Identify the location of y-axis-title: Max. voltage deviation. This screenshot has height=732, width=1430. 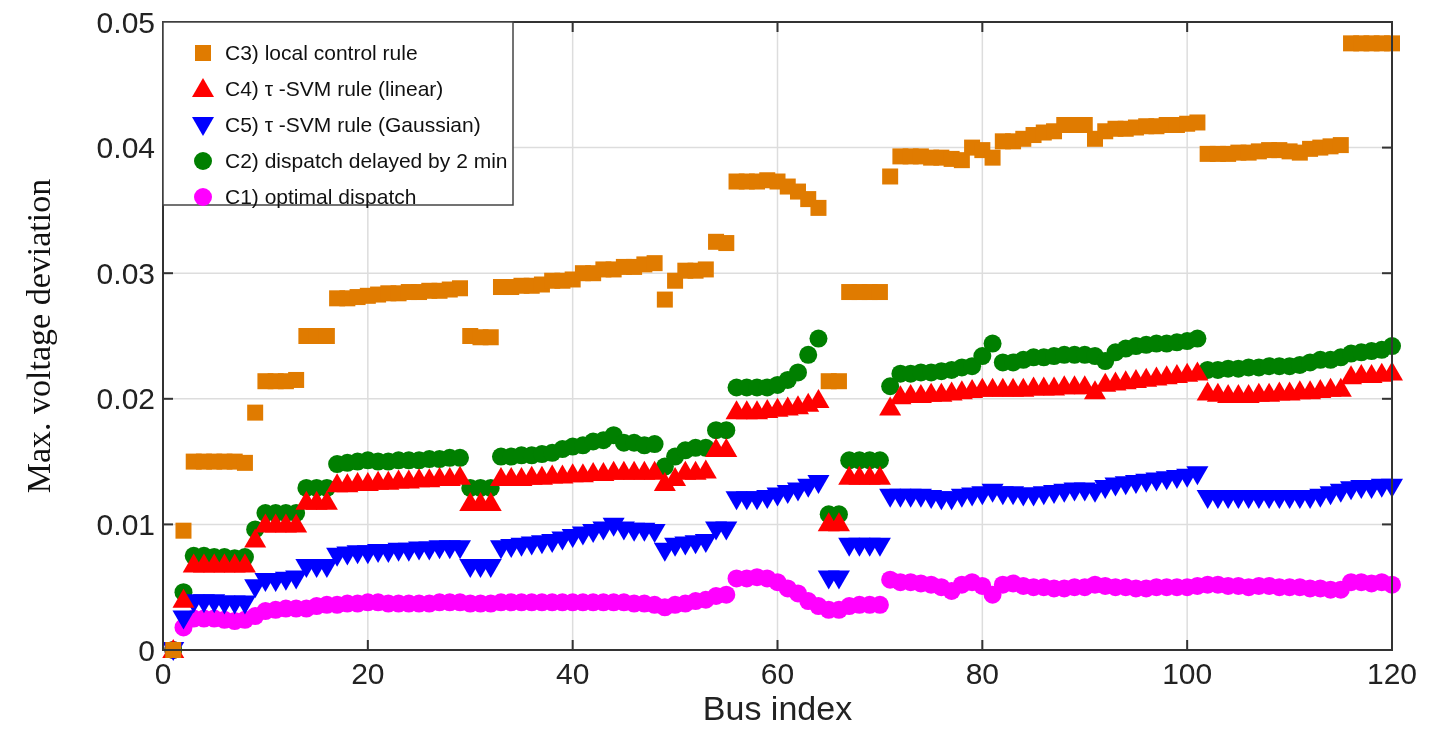
(38, 336).